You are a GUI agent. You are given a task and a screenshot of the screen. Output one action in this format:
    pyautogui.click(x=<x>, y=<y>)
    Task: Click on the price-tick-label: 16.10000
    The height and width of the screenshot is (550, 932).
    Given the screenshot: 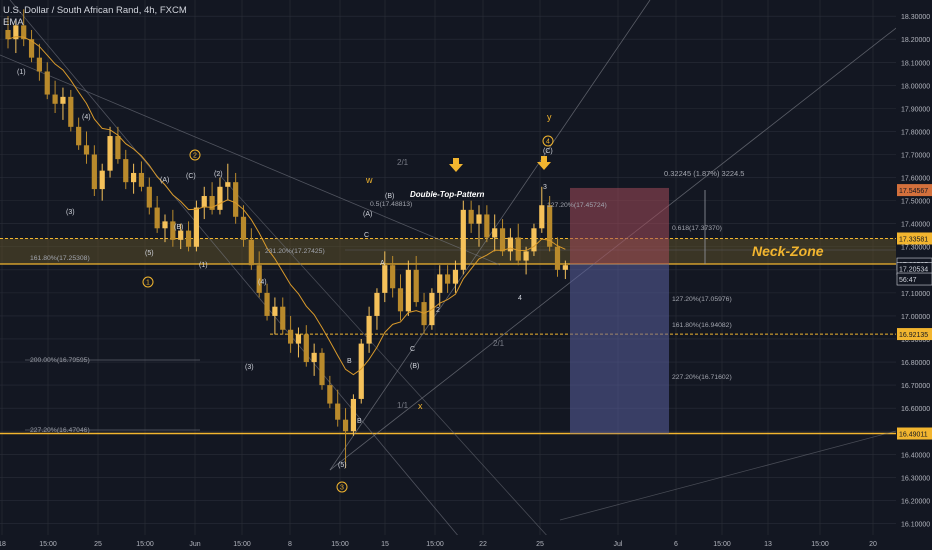 What is the action you would take?
    pyautogui.click(x=915, y=524)
    